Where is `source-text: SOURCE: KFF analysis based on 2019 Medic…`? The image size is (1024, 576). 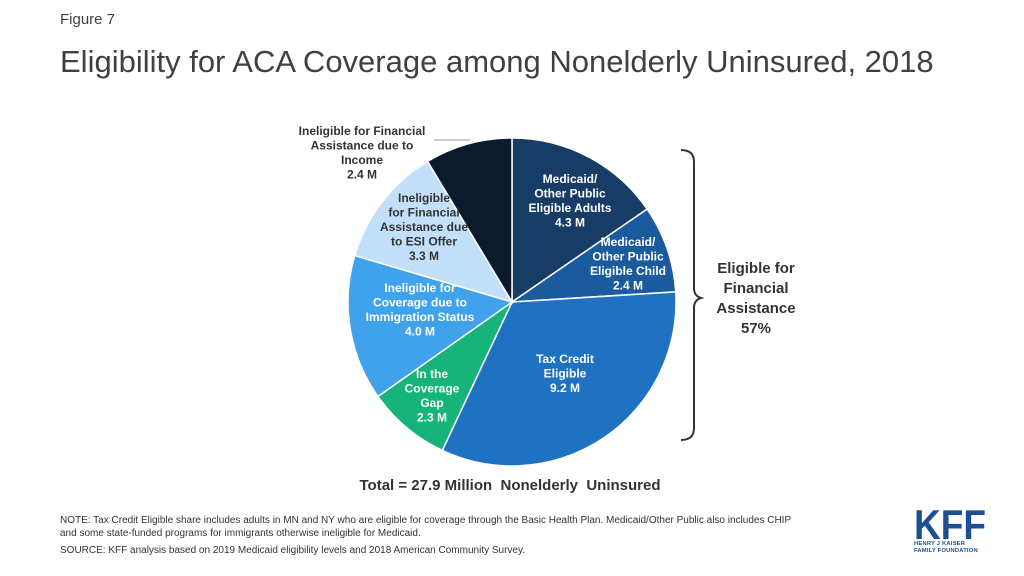
source-text: SOURCE: KFF analysis based on 2019 Medic… is located at coordinates (293, 550).